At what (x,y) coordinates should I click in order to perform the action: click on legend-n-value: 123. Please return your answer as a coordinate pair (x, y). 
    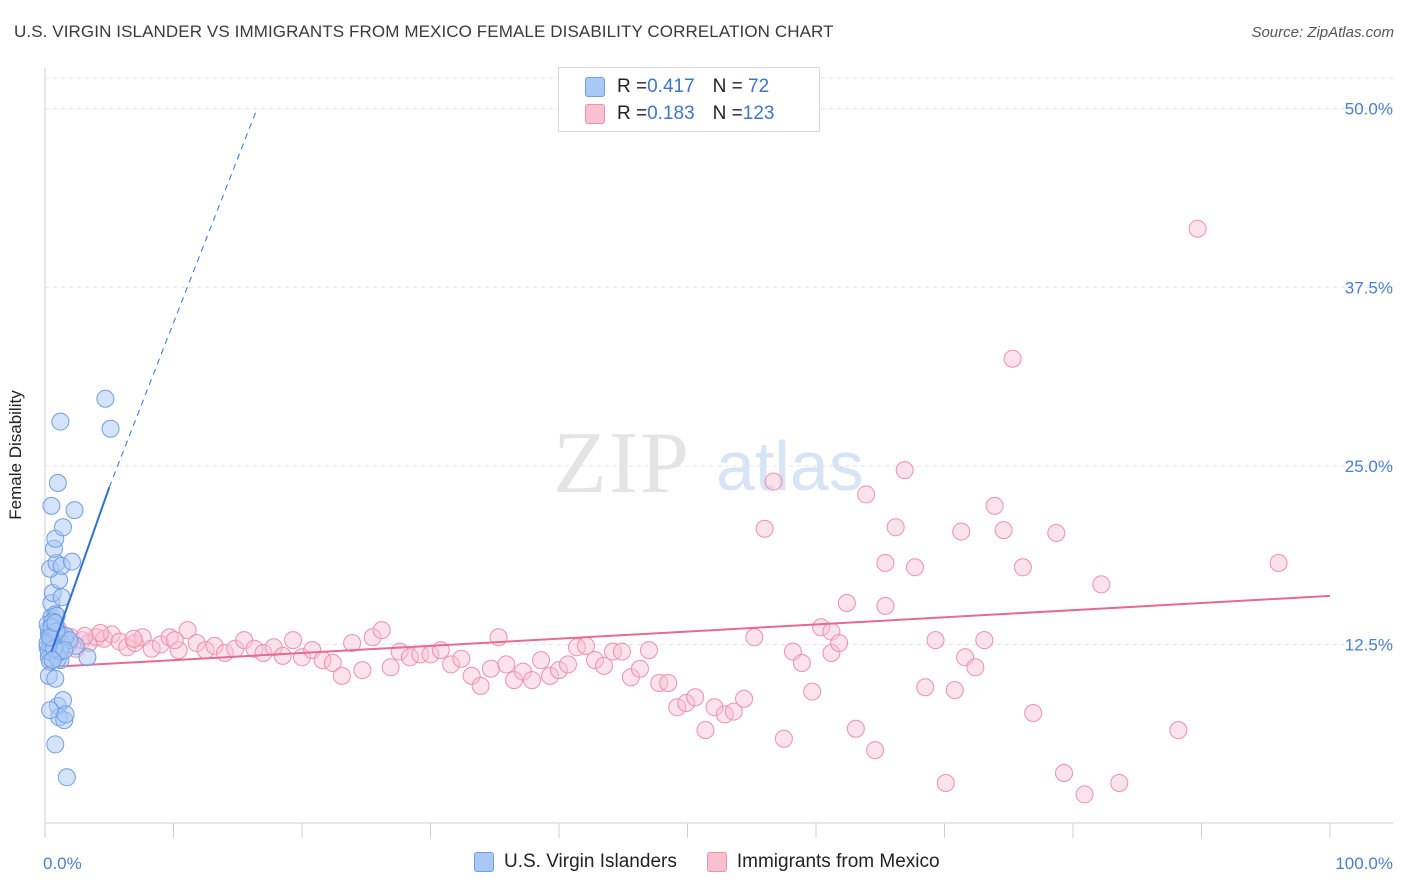
    Looking at the image, I should click on (758, 113).